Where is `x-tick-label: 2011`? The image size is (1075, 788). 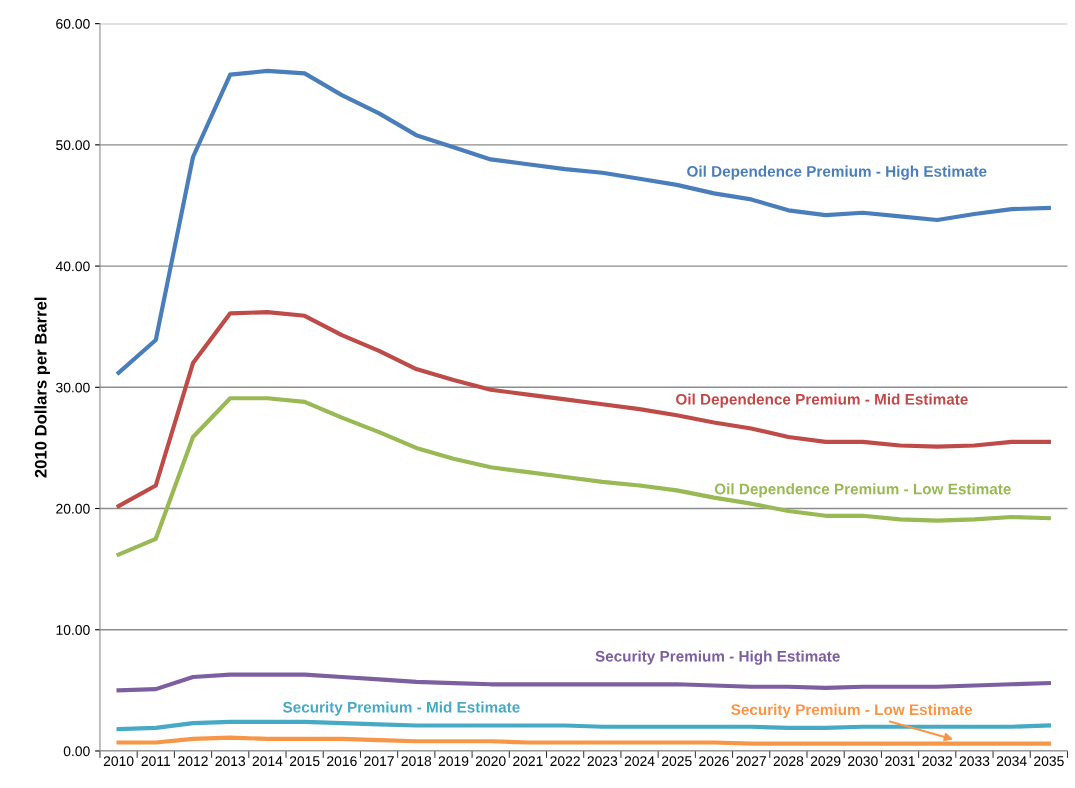
x-tick-label: 2011 is located at coordinates (156, 761).